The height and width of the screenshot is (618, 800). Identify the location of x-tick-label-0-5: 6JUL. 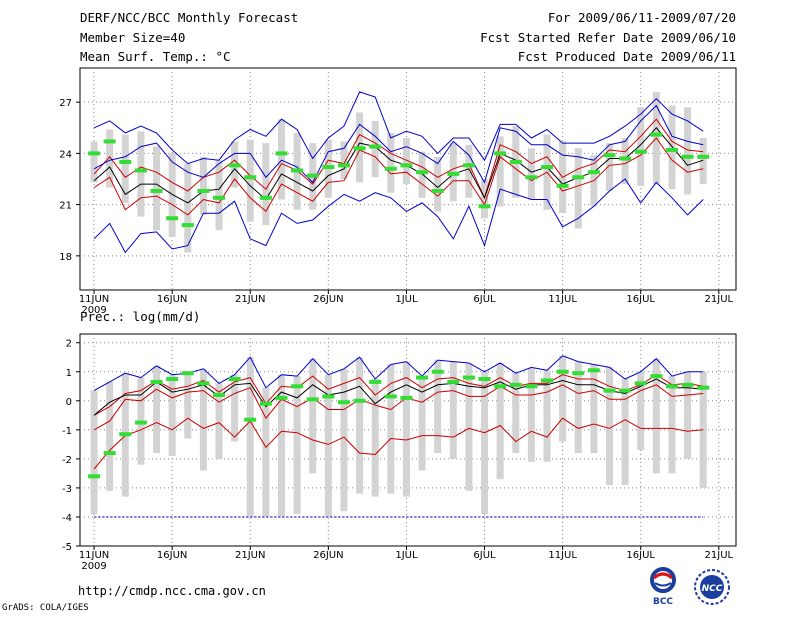
(484, 299).